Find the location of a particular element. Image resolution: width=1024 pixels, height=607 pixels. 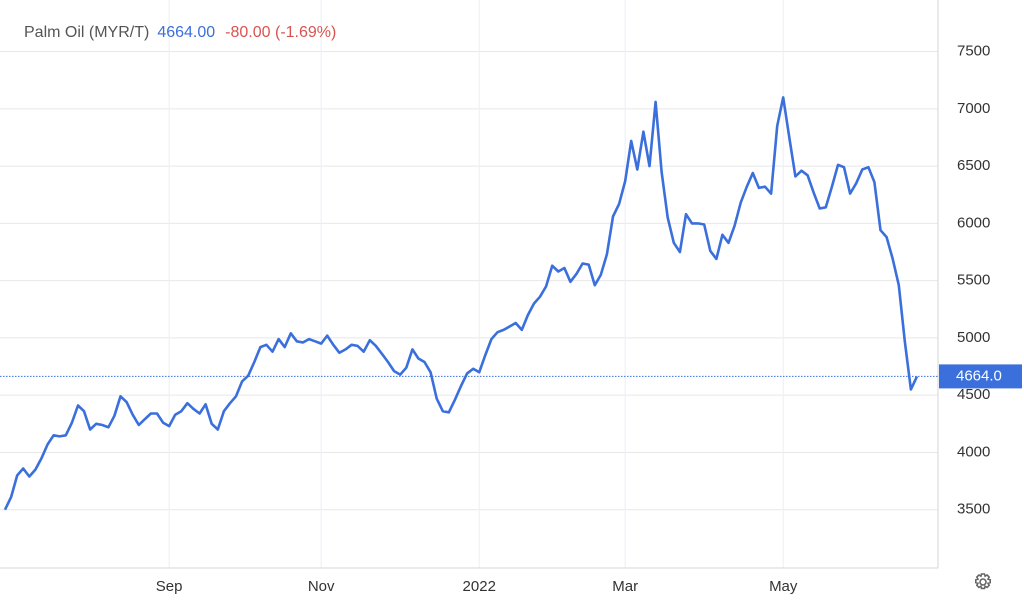

y-tick-label: 6000 is located at coordinates (973, 222).